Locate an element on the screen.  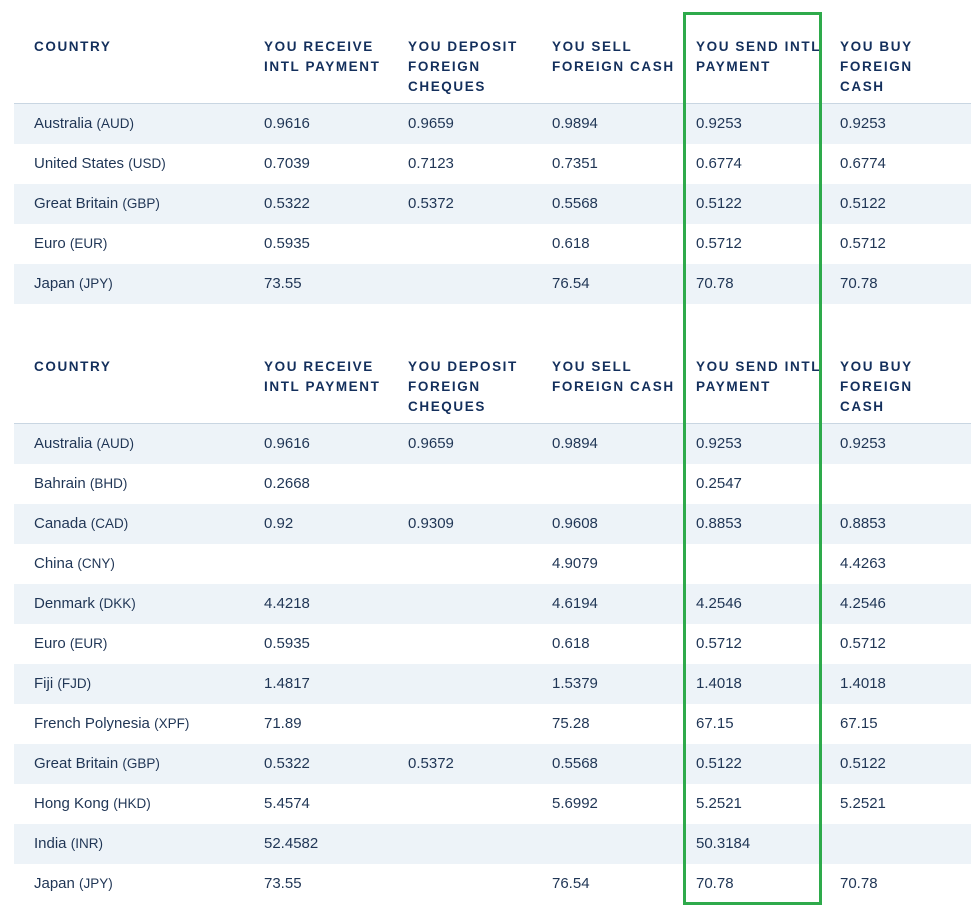
table-row: India (INR) 52.4582 50.3184 is located at coordinates (492, 844).